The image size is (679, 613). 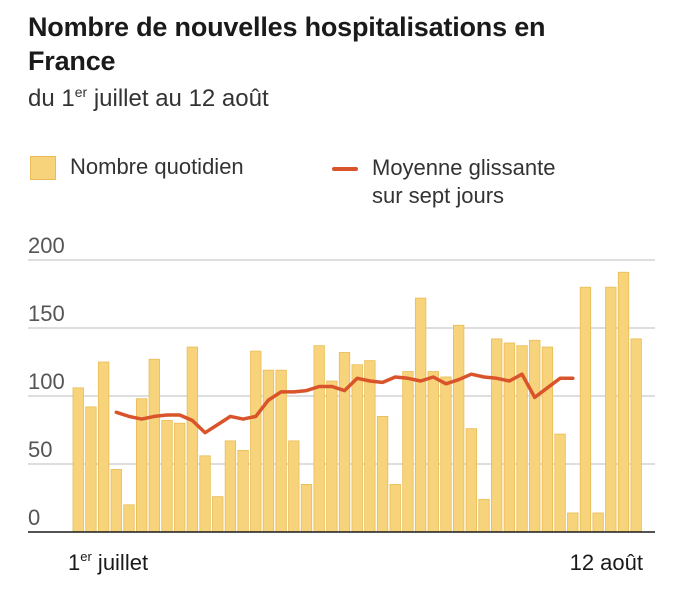 What do you see at coordinates (178, 98) in the screenshot?
I see `subtitle-suffix: juillet au 12 août` at bounding box center [178, 98].